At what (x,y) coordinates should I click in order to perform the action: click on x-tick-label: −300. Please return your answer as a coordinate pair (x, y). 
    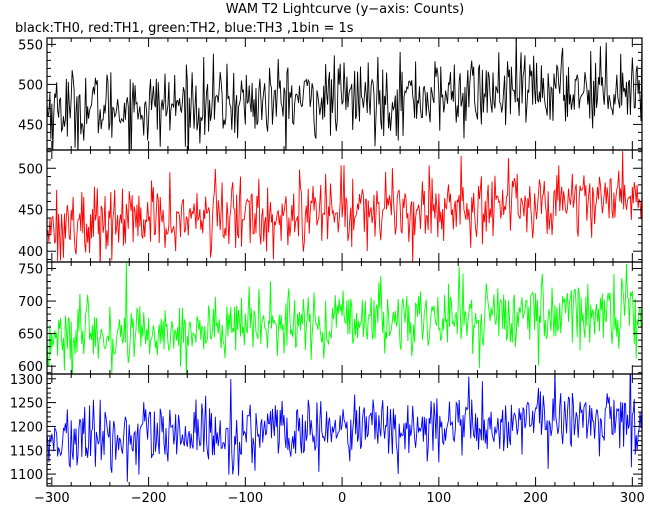
    Looking at the image, I should click on (52, 498).